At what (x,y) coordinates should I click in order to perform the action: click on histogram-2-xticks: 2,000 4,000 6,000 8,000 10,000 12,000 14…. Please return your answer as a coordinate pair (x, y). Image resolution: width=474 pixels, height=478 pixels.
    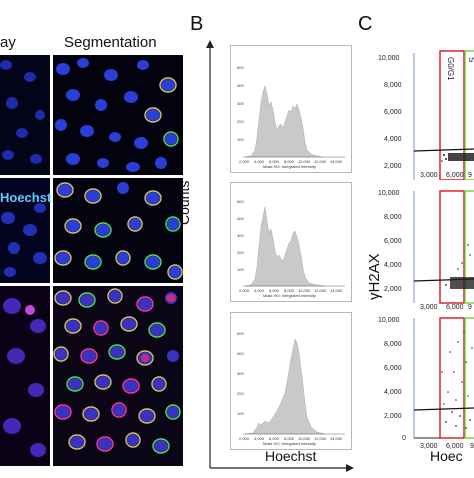
    Looking at the image, I should click on (291, 290).